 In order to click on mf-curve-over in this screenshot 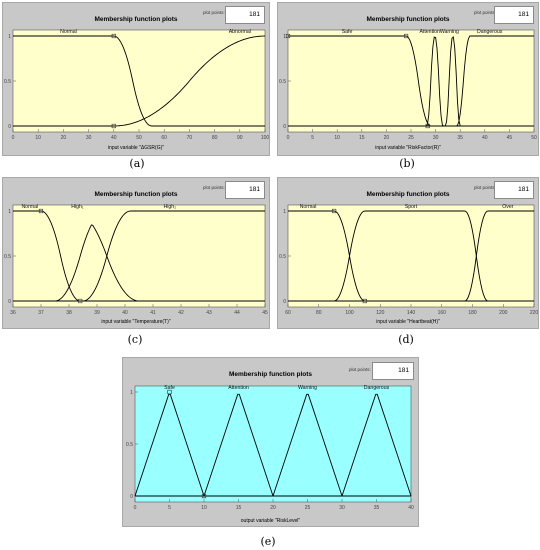, I will do `click(411, 256)`.